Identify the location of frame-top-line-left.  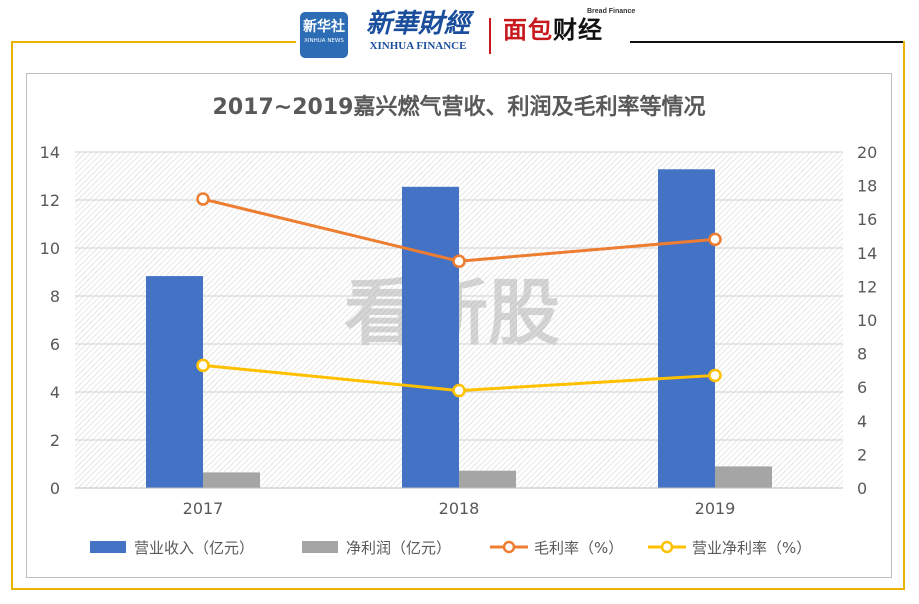
(153, 42).